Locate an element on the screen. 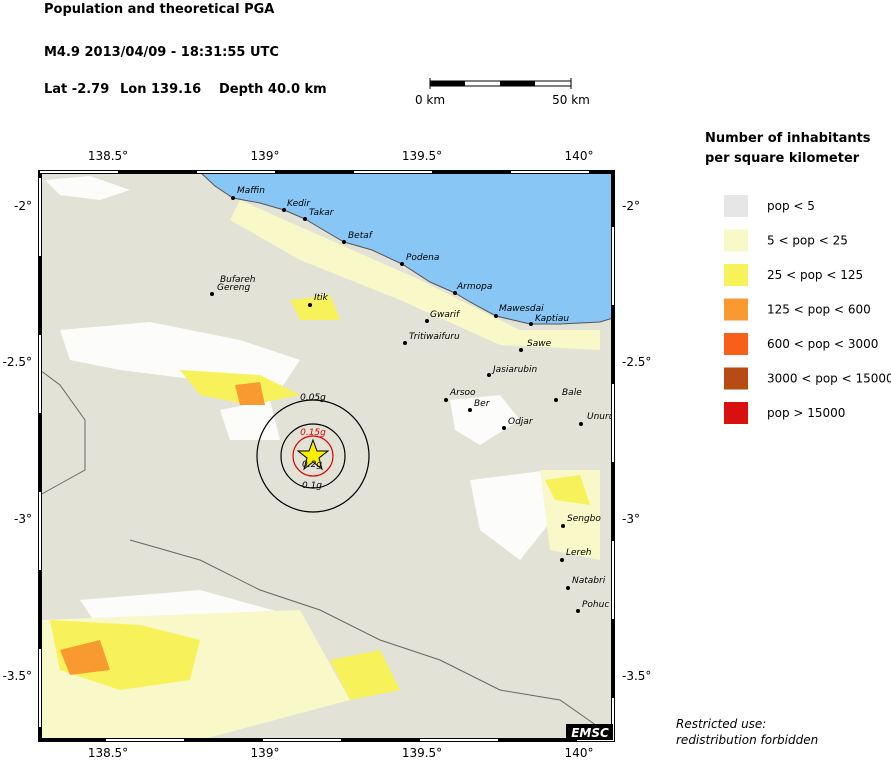 Image resolution: width=891 pixels, height=766 pixels. city-label: Ber is located at coordinates (482, 404).